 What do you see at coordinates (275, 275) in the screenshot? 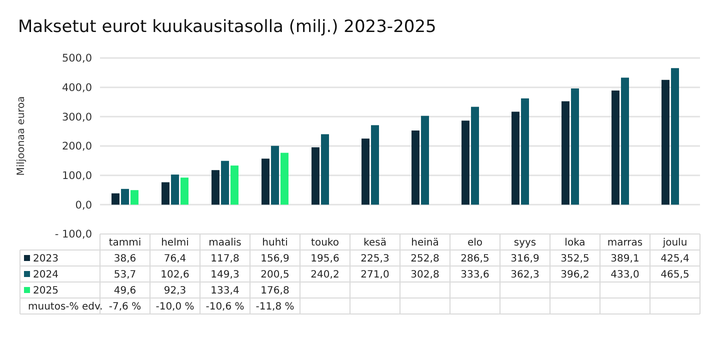
I see `data-label: 200,5` at bounding box center [275, 275].